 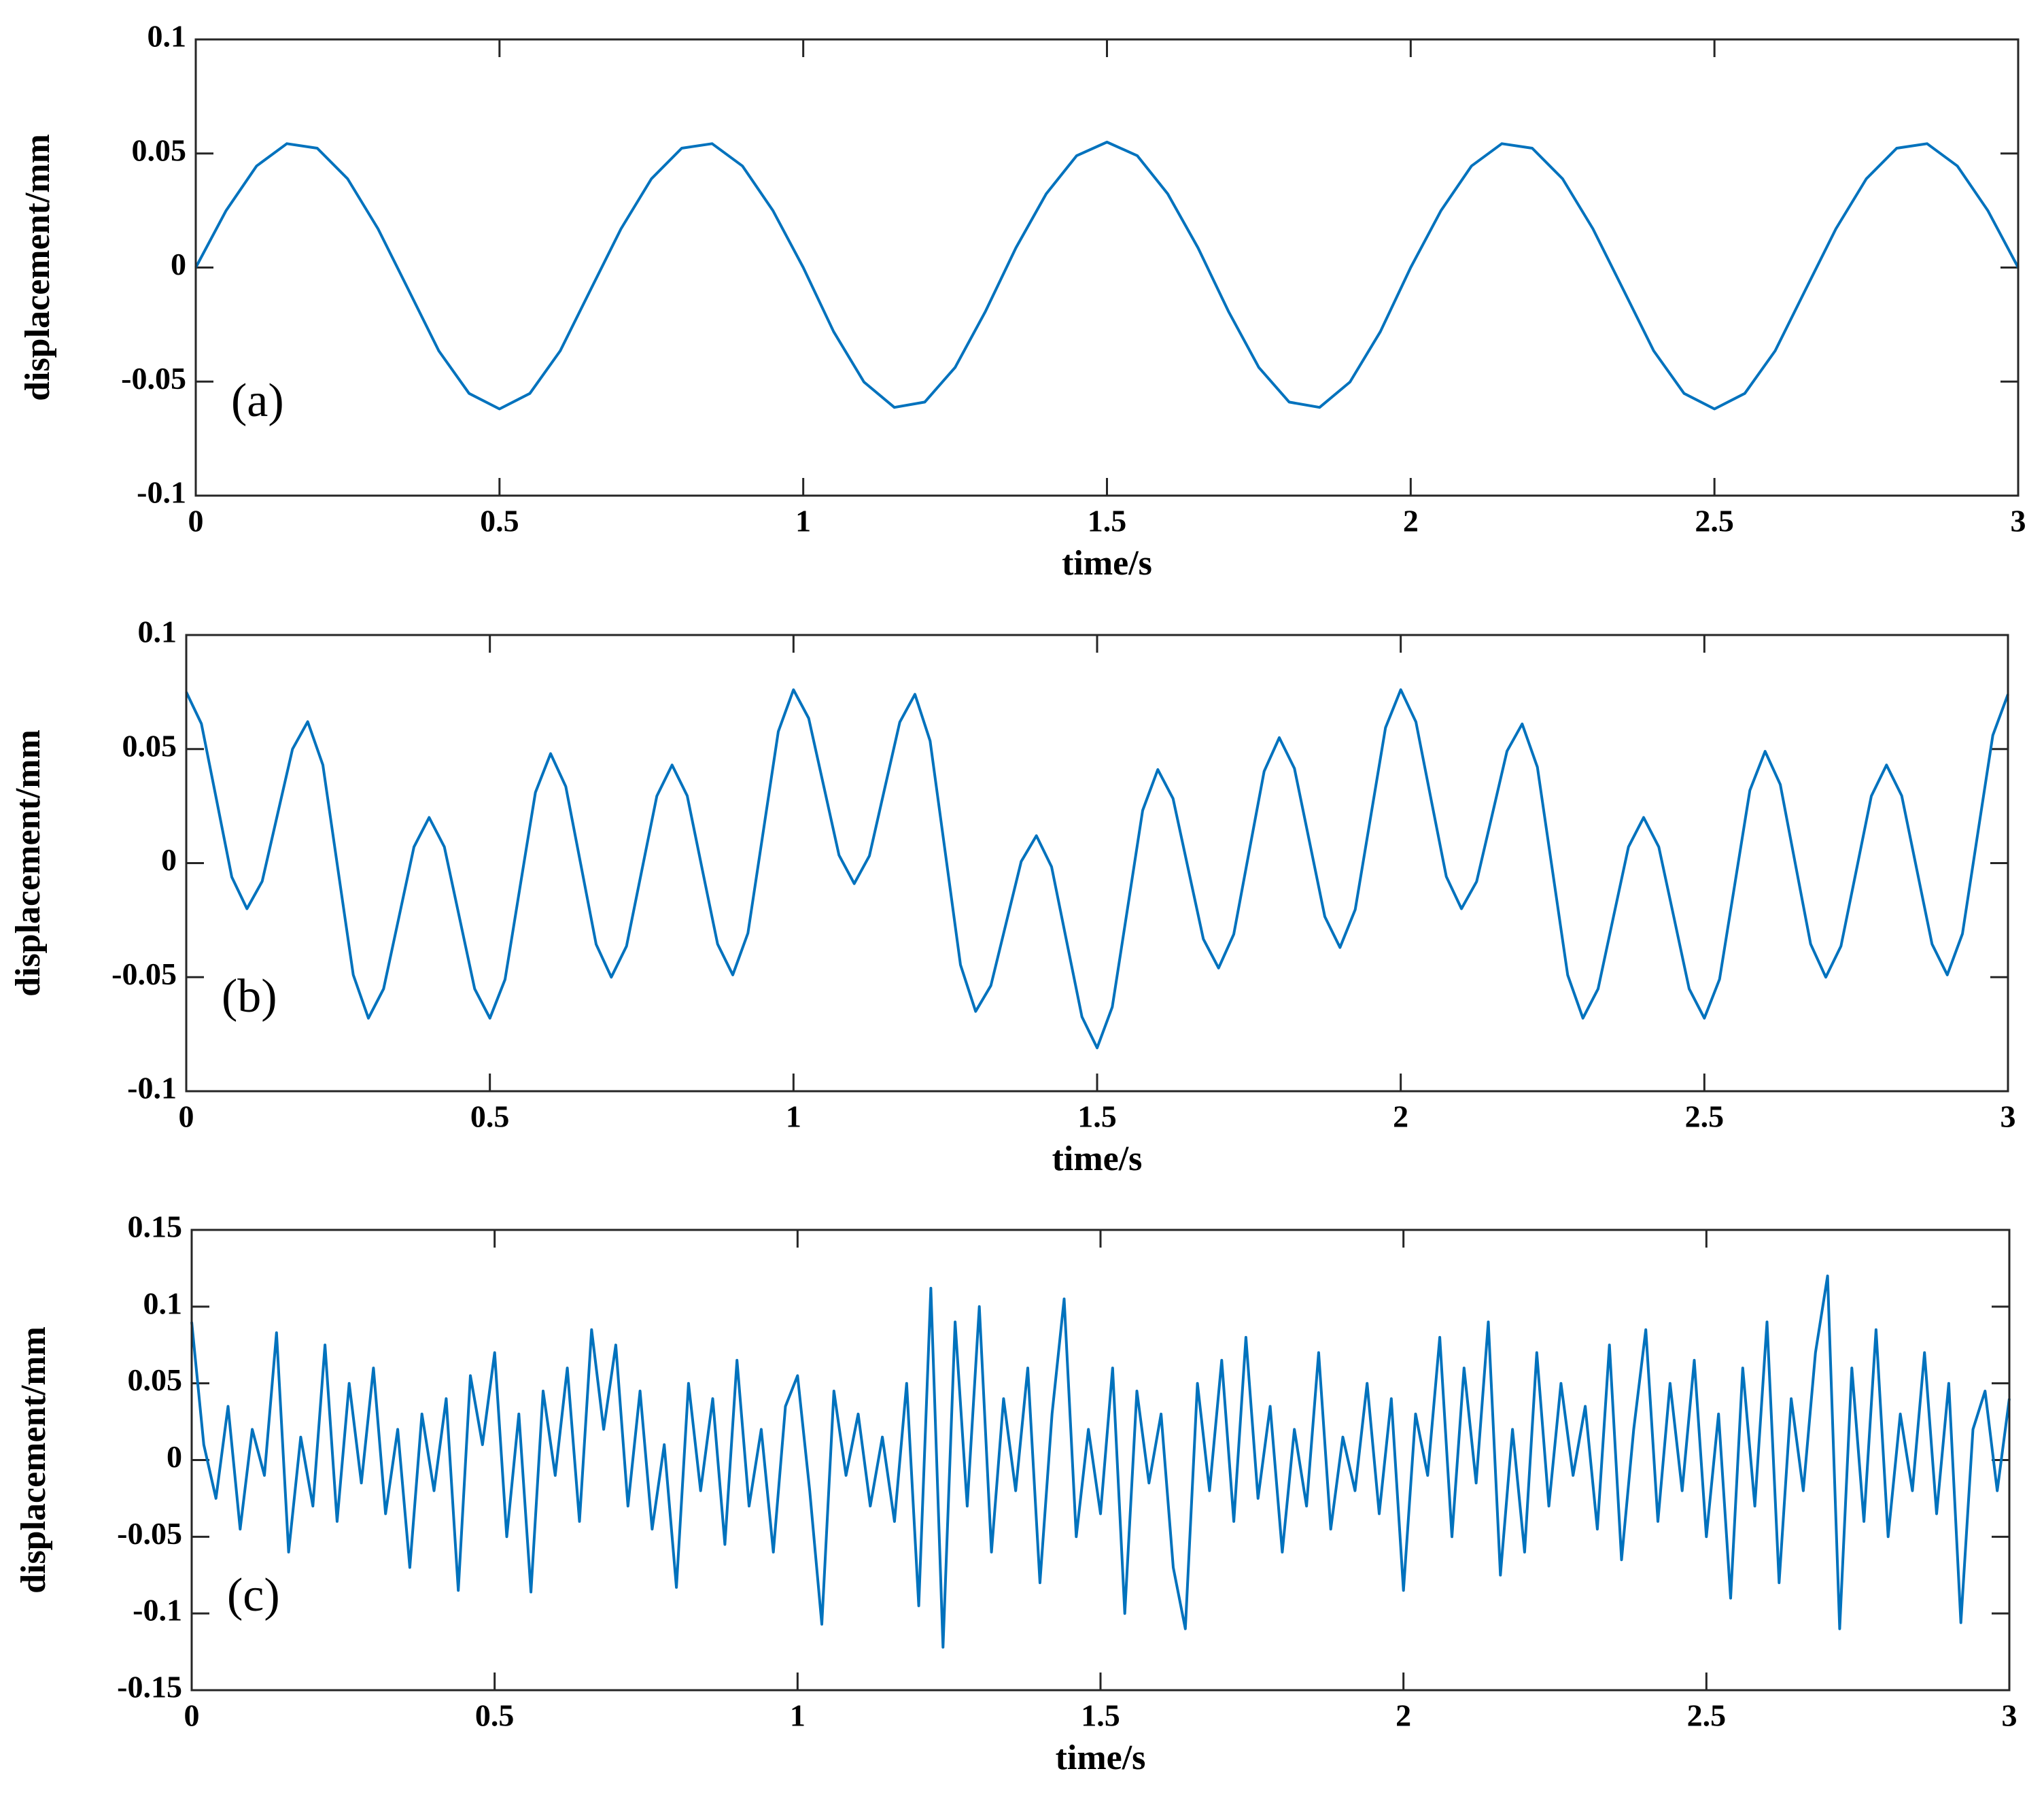 What do you see at coordinates (149, 1687) in the screenshot?
I see `y-tick-label: -0.15` at bounding box center [149, 1687].